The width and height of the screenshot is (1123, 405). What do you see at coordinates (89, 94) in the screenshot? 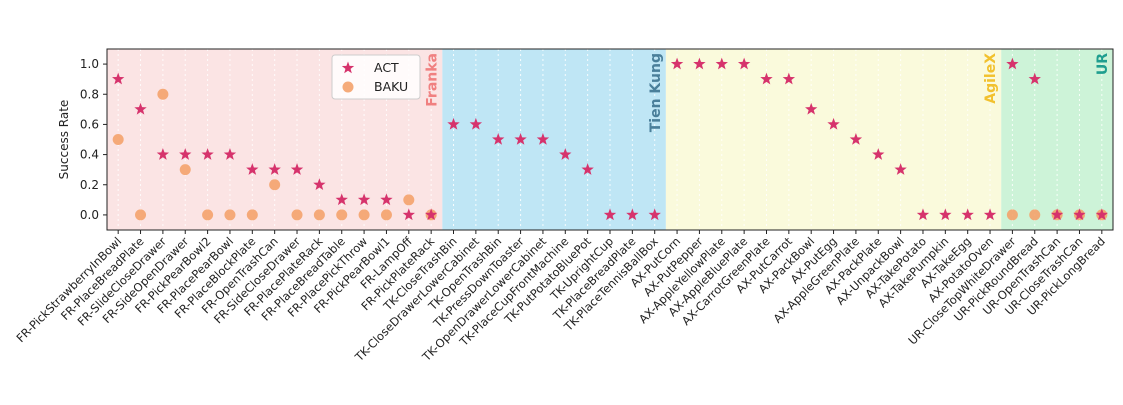
I see `y-tick-label: 0.8` at bounding box center [89, 94].